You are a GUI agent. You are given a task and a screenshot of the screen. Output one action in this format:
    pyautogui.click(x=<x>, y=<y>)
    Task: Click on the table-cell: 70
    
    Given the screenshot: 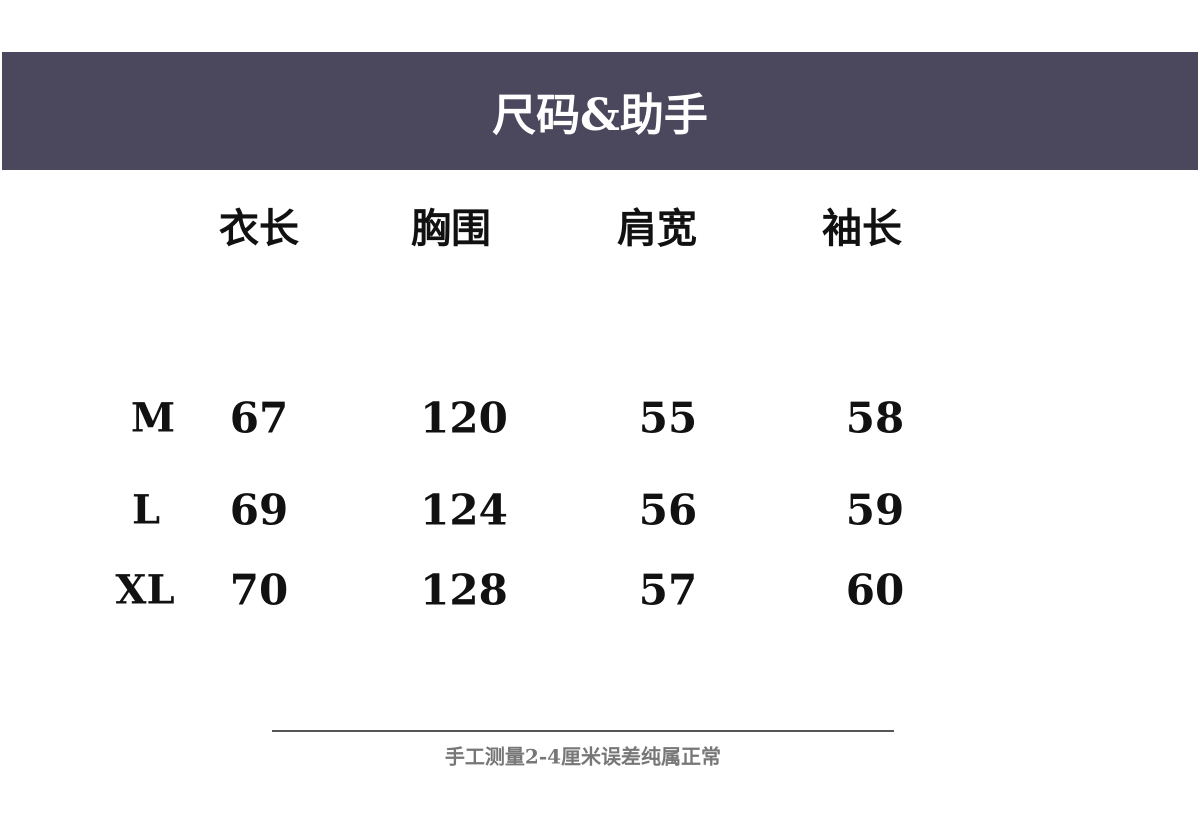 What is the action you would take?
    pyautogui.click(x=259, y=590)
    